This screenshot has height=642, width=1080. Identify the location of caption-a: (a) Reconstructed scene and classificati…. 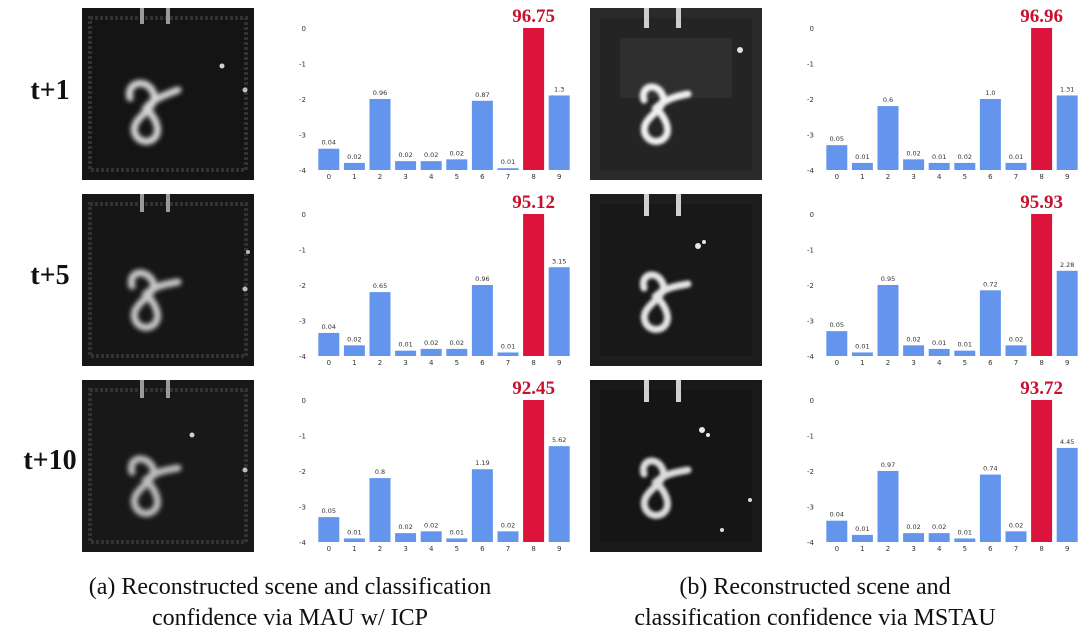
(290, 603).